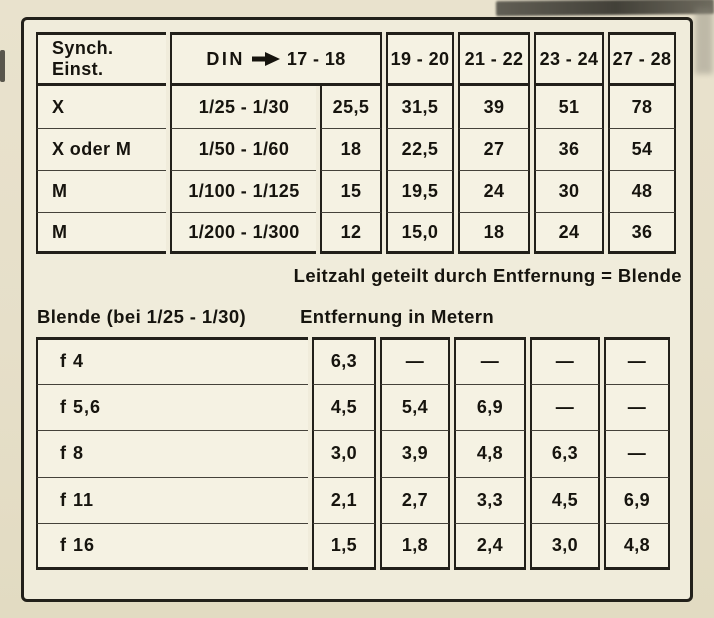 The height and width of the screenshot is (618, 714). I want to click on value-cell: 15, so click(351, 191).